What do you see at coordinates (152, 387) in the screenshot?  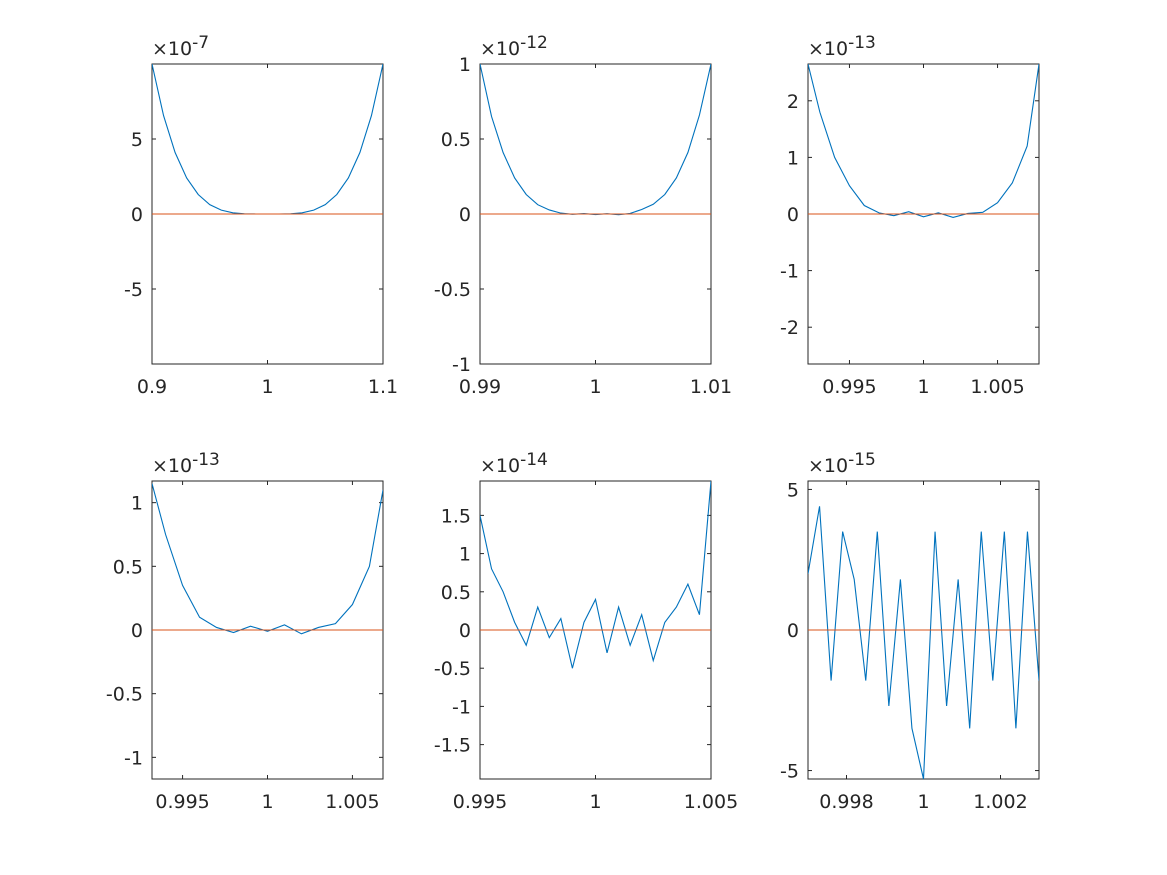 I see `x-tick-label: 0.9` at bounding box center [152, 387].